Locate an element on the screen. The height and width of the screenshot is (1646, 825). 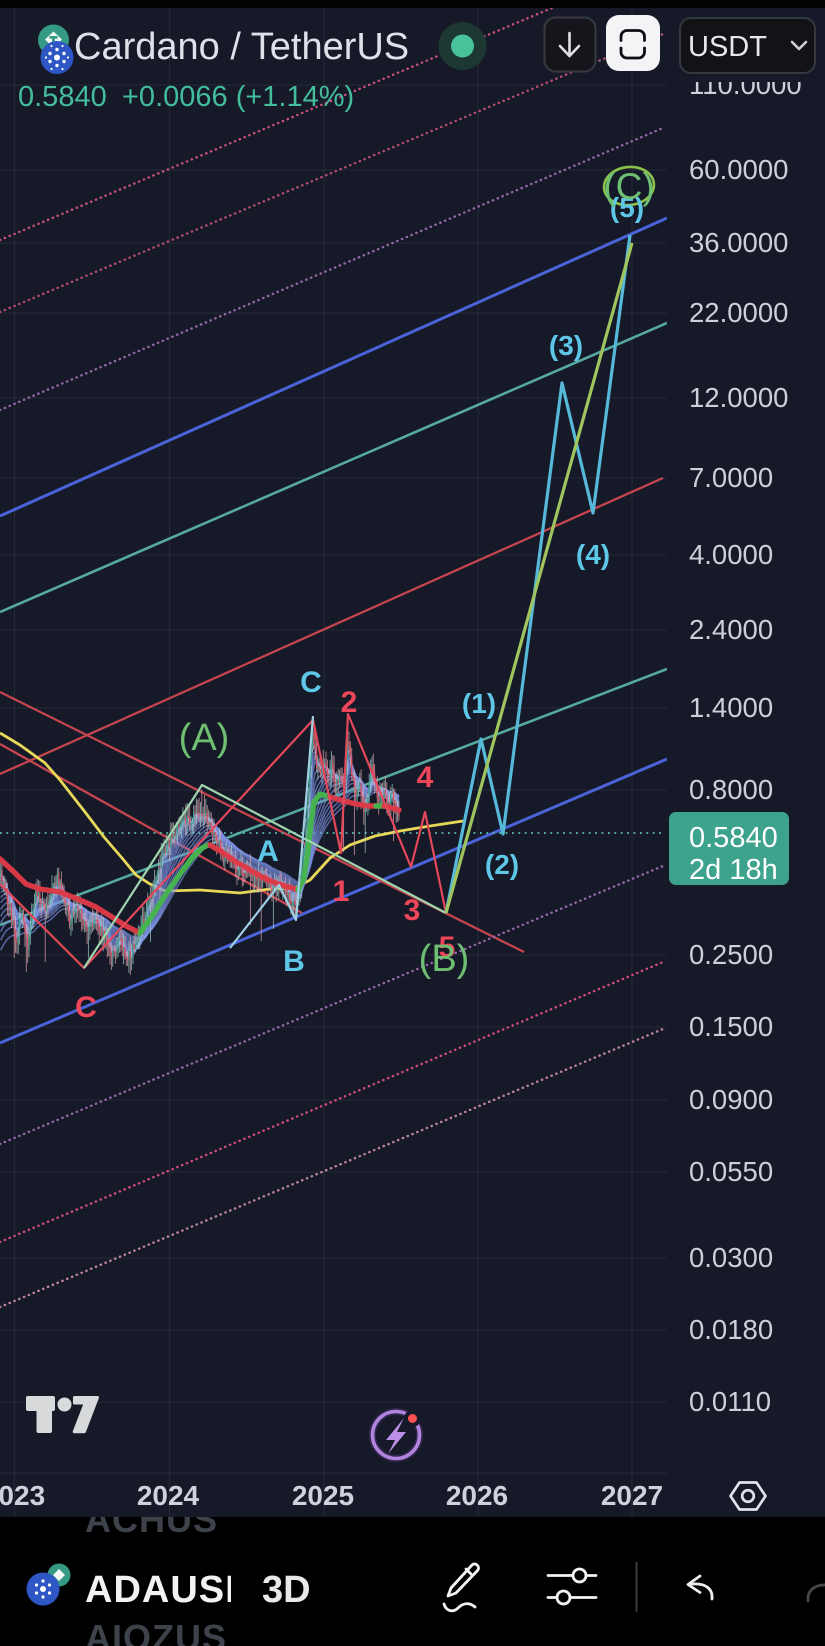
svg-text: 3 is located at coordinates (412, 910).